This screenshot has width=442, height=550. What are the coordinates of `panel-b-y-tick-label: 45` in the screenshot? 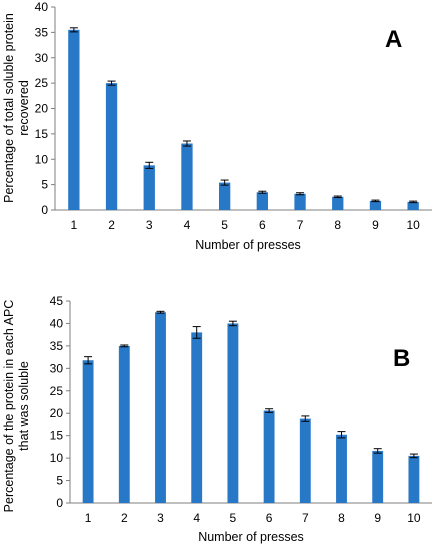 It's located at (57, 301).